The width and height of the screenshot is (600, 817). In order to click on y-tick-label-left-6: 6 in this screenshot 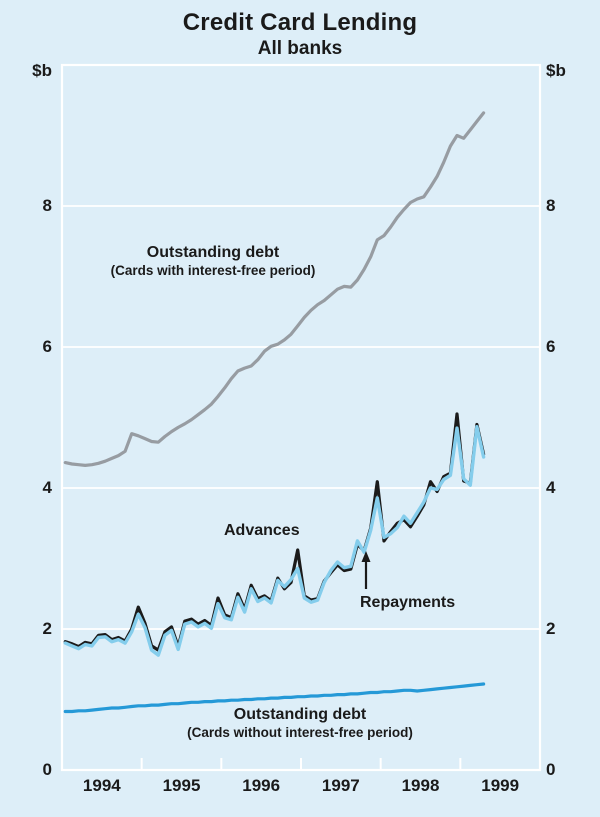, I will do `click(47, 346)`.